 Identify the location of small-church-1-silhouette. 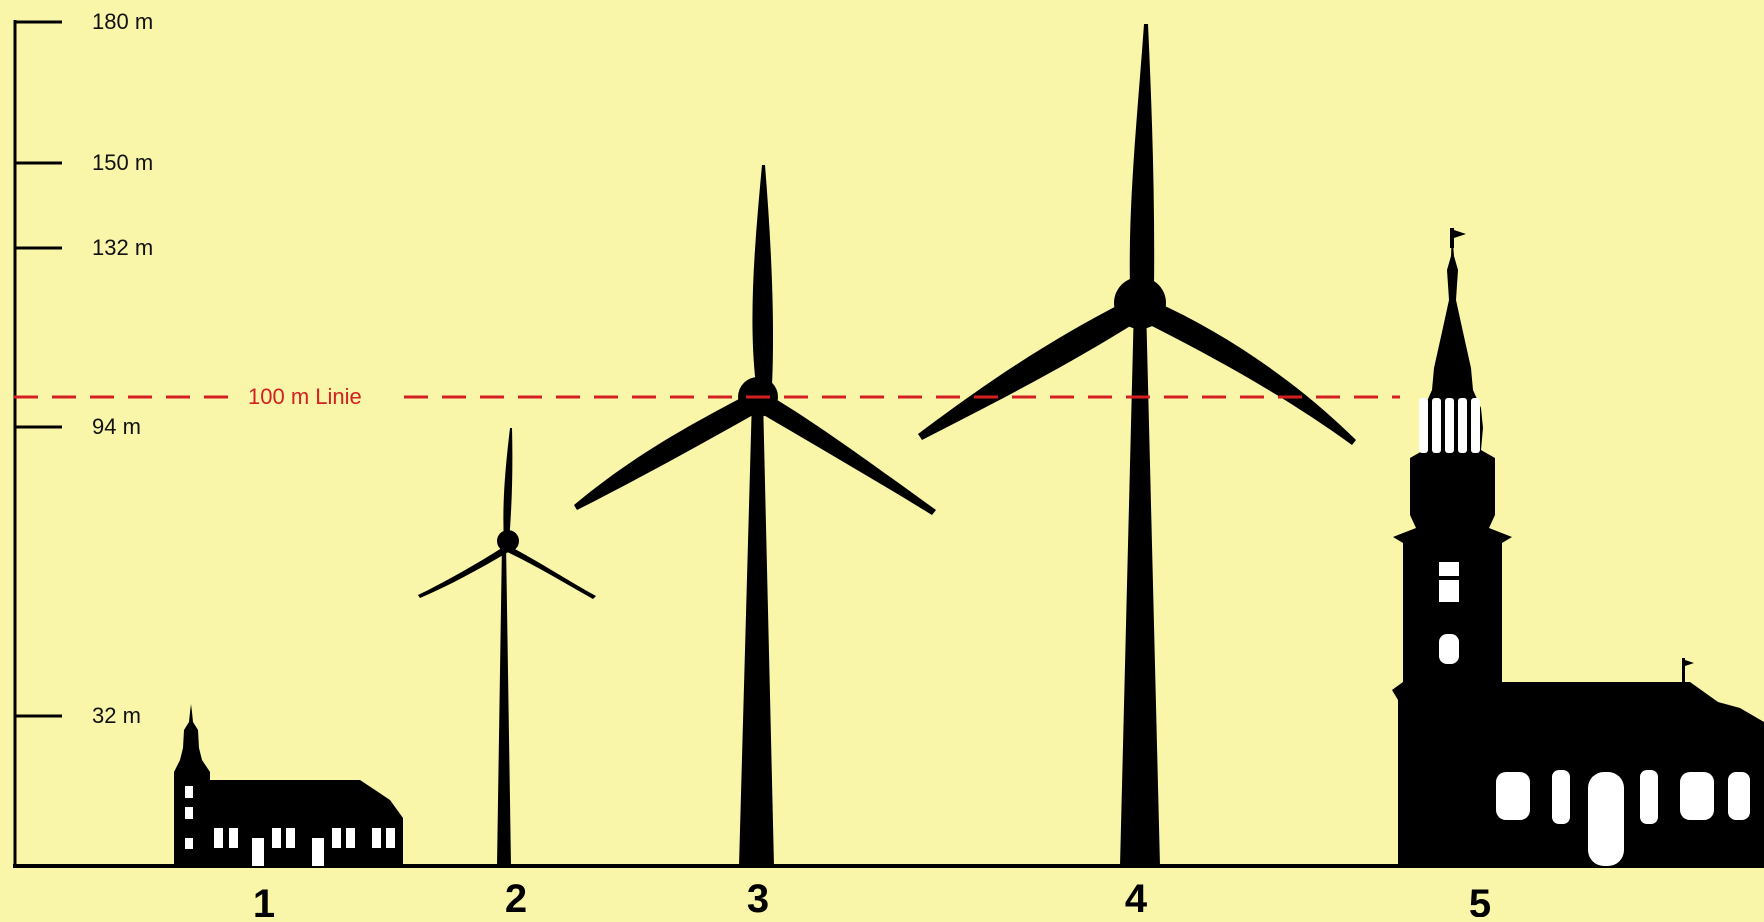
(288, 785).